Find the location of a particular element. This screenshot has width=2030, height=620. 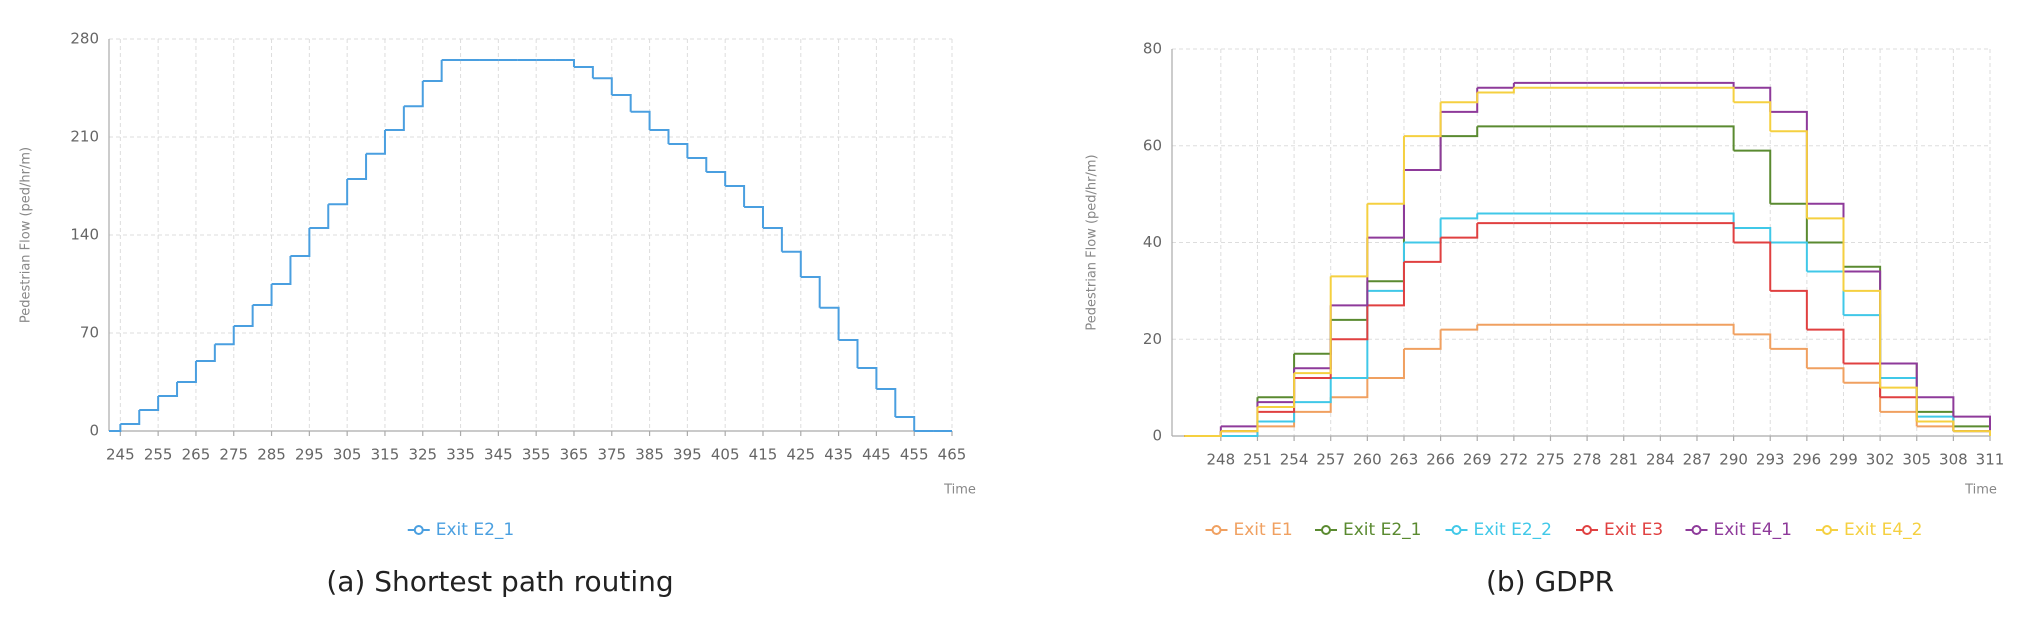

x-tick-label: 290 is located at coordinates (1733, 460).